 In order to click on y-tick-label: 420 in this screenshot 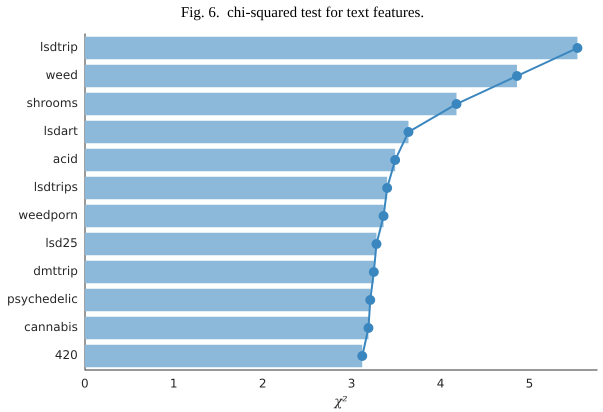, I will do `click(66, 355)`.